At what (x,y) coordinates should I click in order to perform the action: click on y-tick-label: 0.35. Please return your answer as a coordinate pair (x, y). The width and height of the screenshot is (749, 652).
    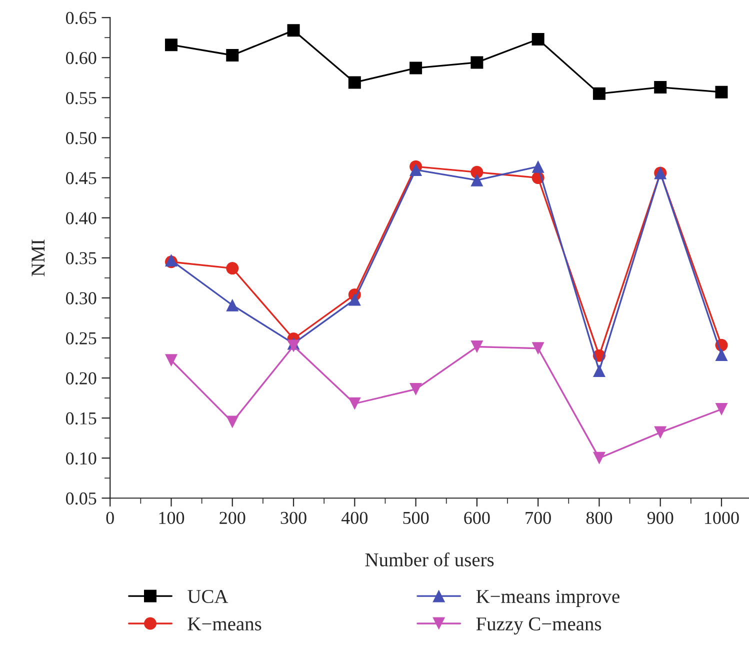
    Looking at the image, I should click on (81, 258).